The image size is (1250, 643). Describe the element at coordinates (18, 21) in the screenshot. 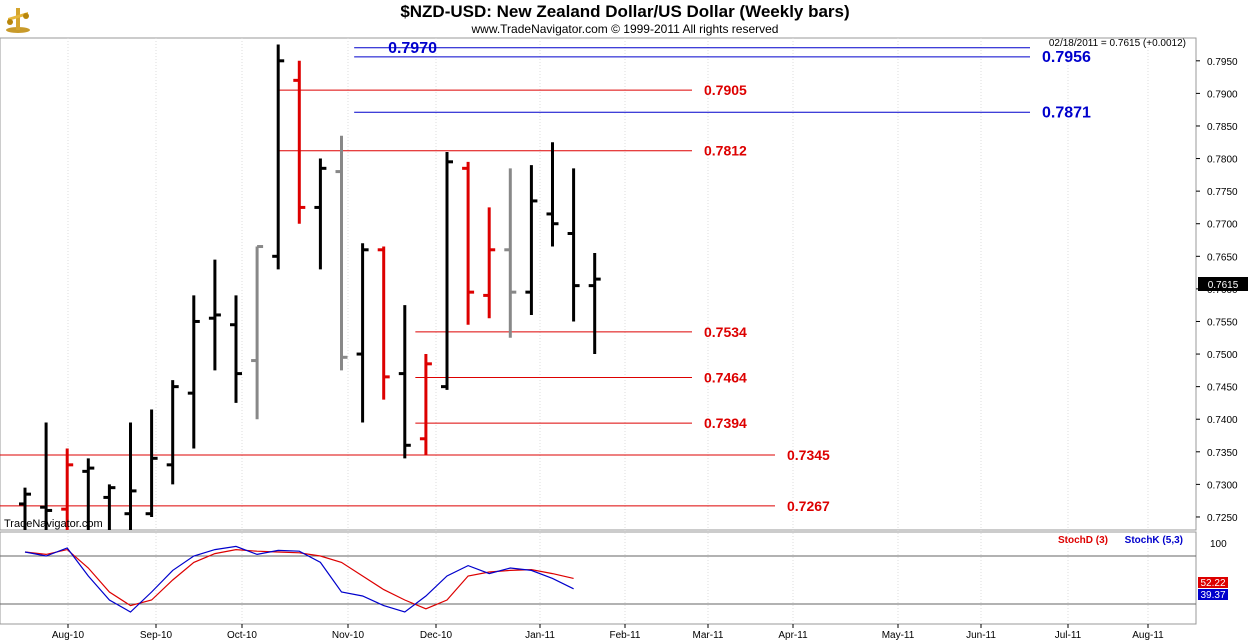

I see `trade-navigator-logo` at that location.